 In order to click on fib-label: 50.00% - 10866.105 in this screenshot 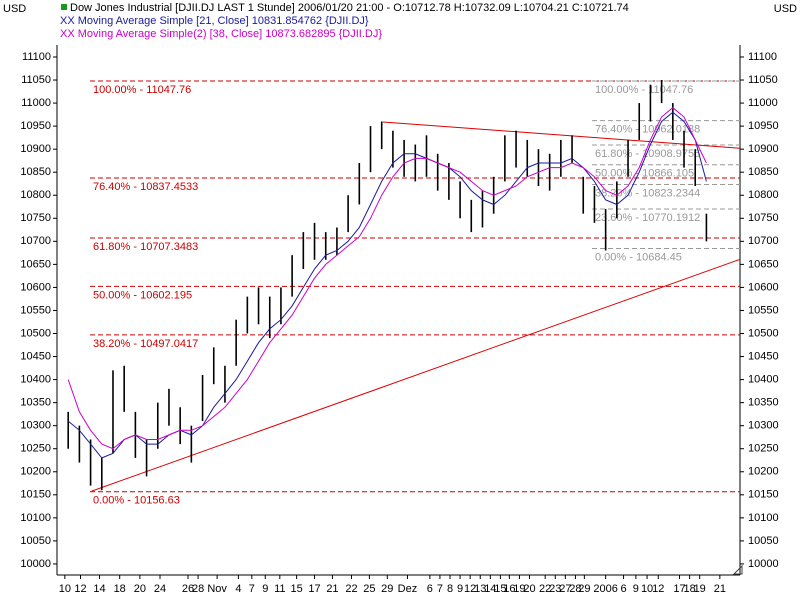, I will do `click(644, 174)`.